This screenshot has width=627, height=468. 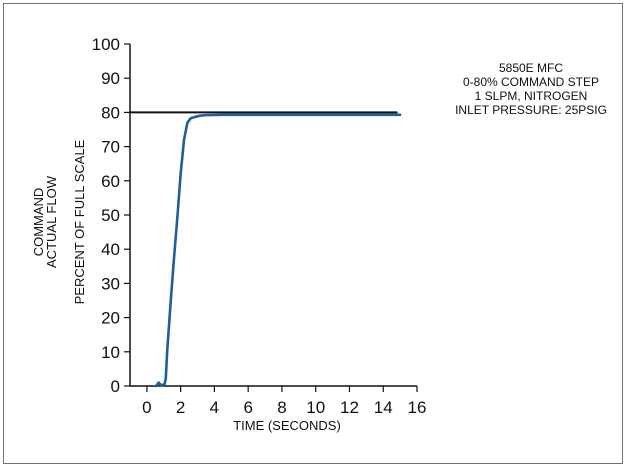 What do you see at coordinates (531, 110) in the screenshot?
I see `annotation-line-4: INLET PRESSURE: 25PSIG` at bounding box center [531, 110].